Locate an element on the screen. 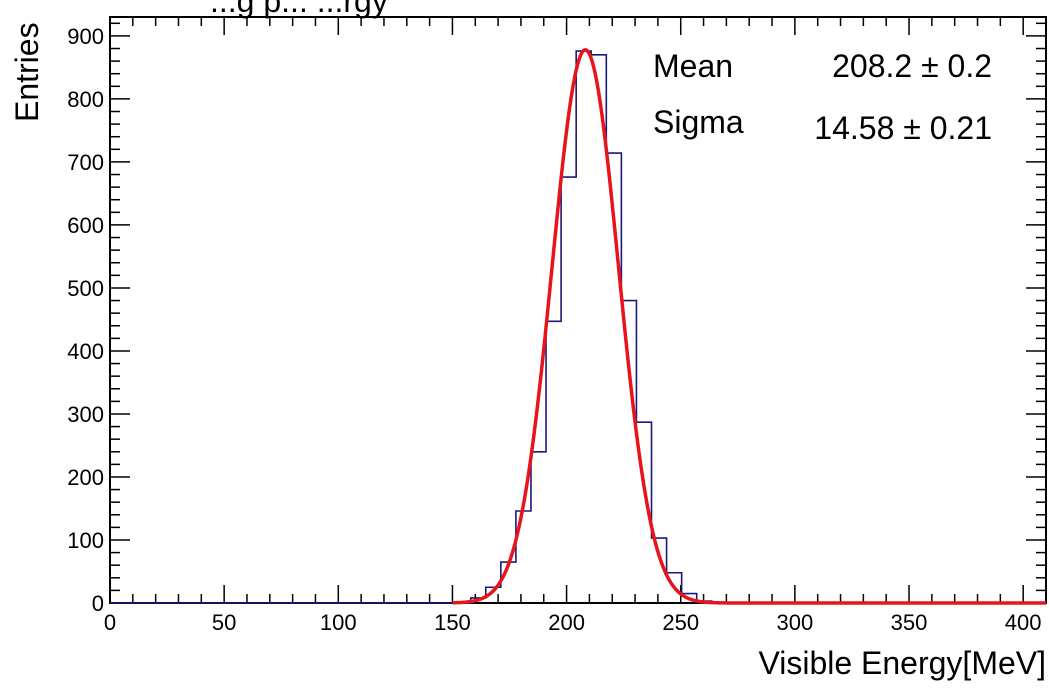 This screenshot has height=689, width=1049. x-tick-label: 200 is located at coordinates (566, 622).